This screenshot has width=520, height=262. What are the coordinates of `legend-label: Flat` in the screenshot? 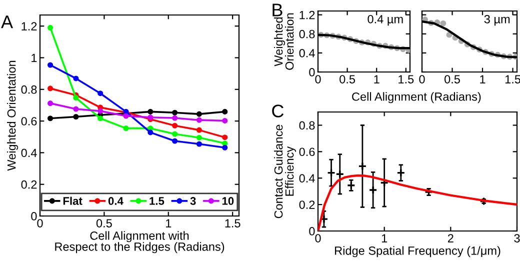 It's located at (72, 200).